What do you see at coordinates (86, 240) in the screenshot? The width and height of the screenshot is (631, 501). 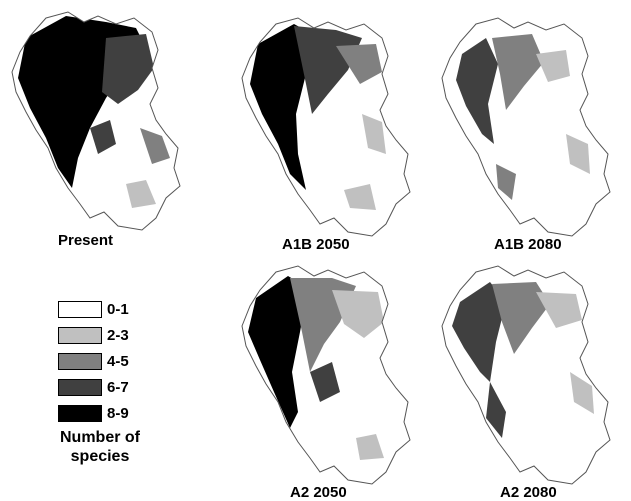 I see `label-present: Present` at bounding box center [86, 240].